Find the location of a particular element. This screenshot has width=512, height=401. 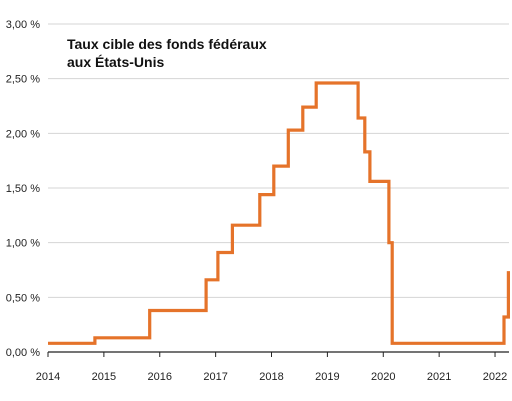

y-tick-label: 1,00 % is located at coordinates (23, 244).